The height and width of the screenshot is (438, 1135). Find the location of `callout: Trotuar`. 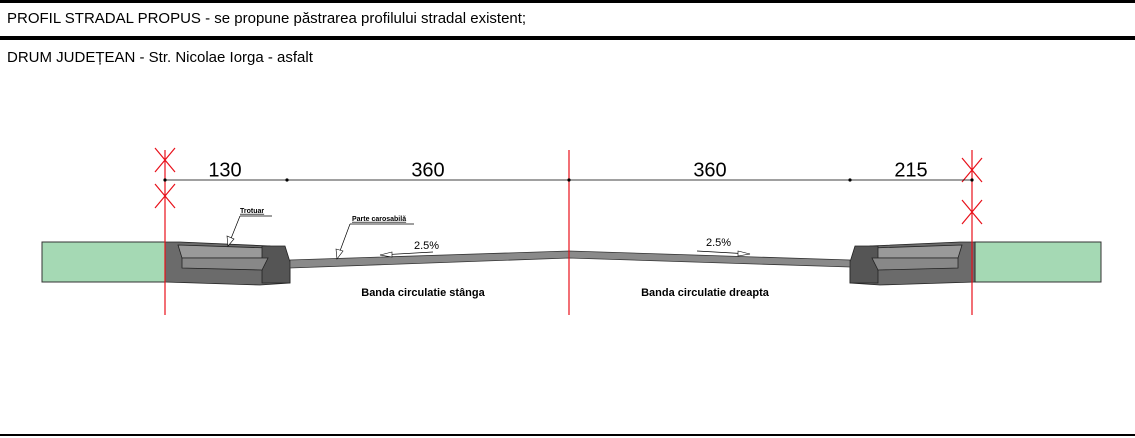

callout: Trotuar is located at coordinates (252, 211).